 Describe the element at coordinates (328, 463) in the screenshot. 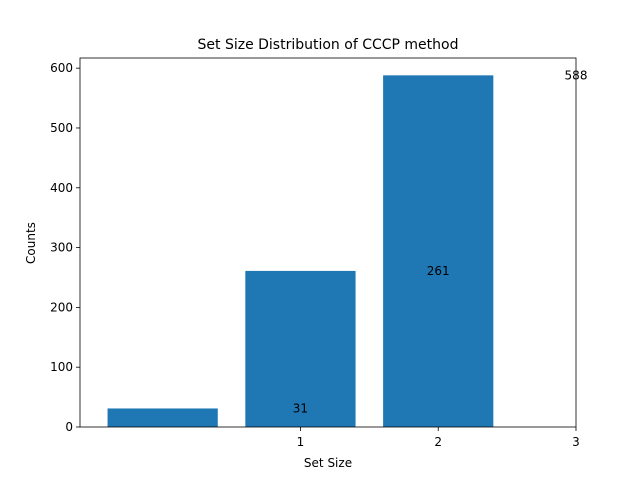

I see `x-axis-label: Set Size` at that location.